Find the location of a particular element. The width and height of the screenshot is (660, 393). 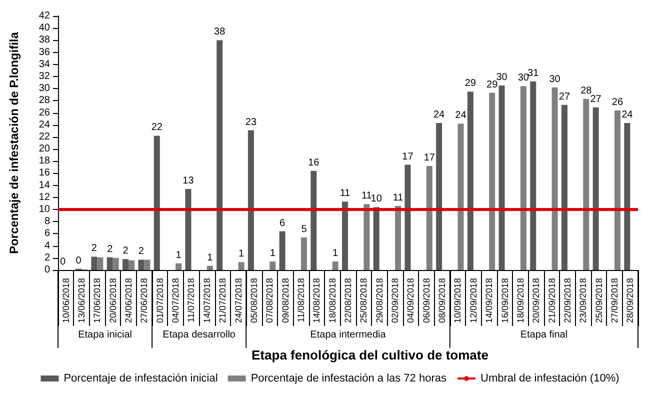

data-label: 38 is located at coordinates (220, 32).